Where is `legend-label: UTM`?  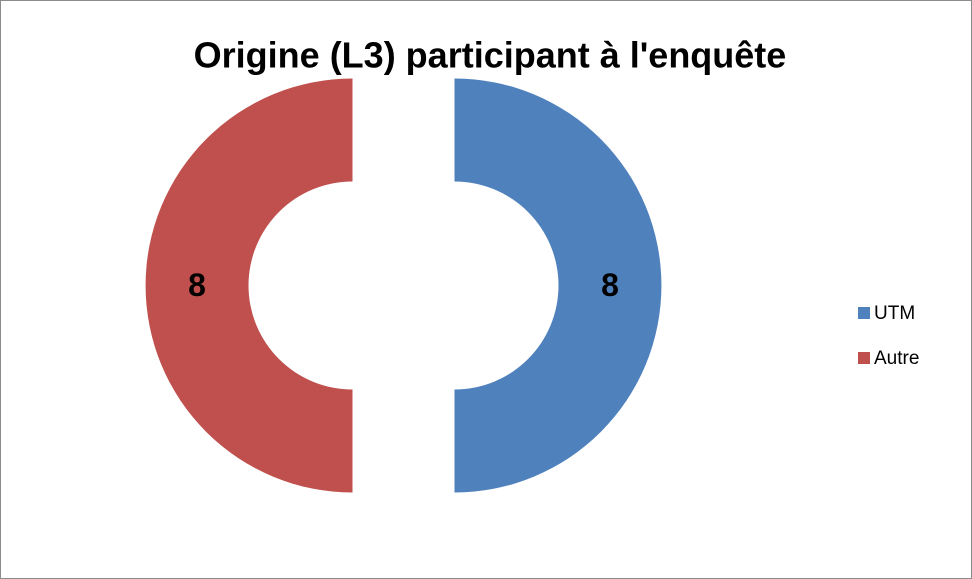 legend-label: UTM is located at coordinates (894, 313).